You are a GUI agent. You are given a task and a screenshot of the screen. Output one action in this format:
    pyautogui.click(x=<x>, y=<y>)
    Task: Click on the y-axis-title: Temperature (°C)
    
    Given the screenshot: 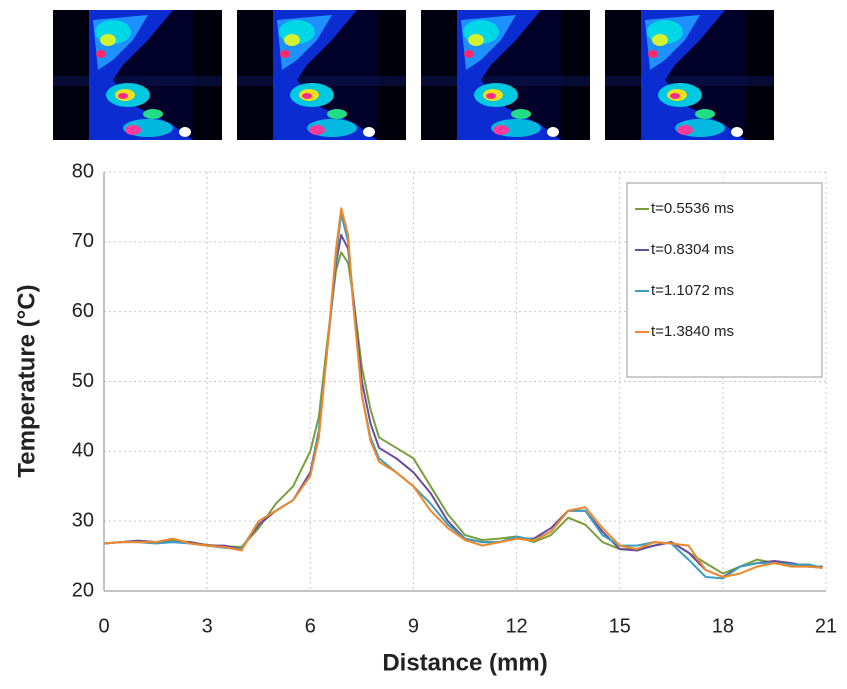 What is the action you would take?
    pyautogui.click(x=26, y=380)
    